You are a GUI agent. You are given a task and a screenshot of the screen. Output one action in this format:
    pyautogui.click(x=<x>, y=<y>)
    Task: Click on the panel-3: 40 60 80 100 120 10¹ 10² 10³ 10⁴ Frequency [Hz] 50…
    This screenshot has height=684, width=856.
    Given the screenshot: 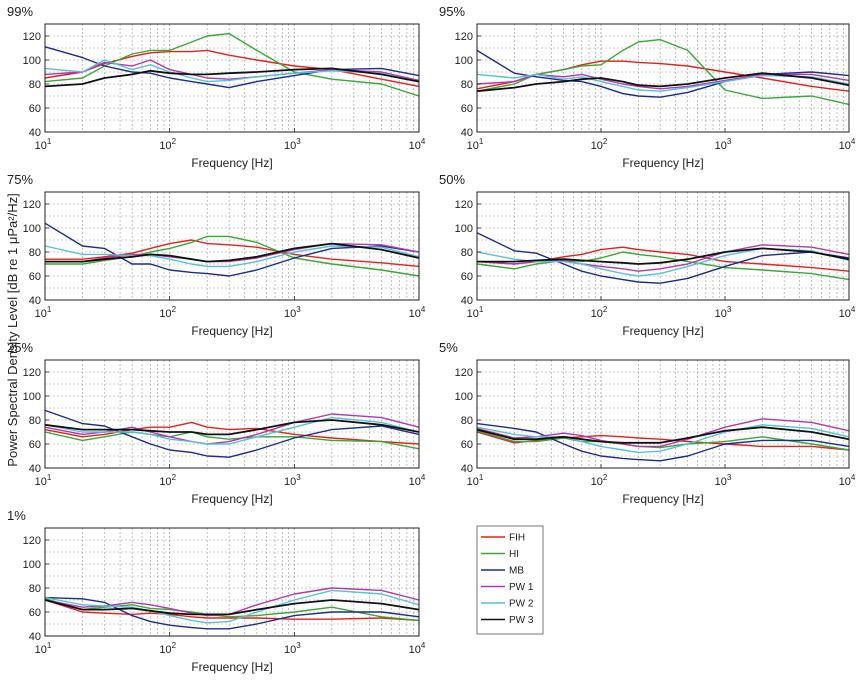 What is the action you would take?
    pyautogui.click(x=647, y=255)
    